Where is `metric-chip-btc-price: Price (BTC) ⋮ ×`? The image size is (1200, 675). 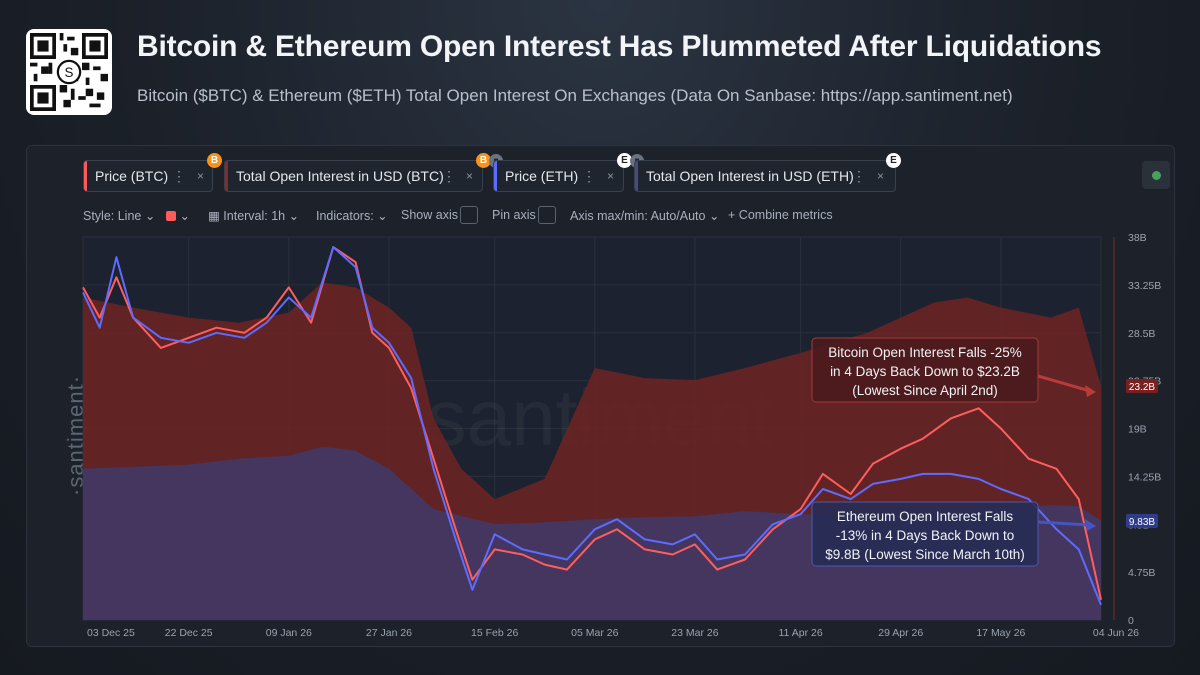
metric-chip-btc-price: Price (BTC) ⋮ × is located at coordinates (148, 176).